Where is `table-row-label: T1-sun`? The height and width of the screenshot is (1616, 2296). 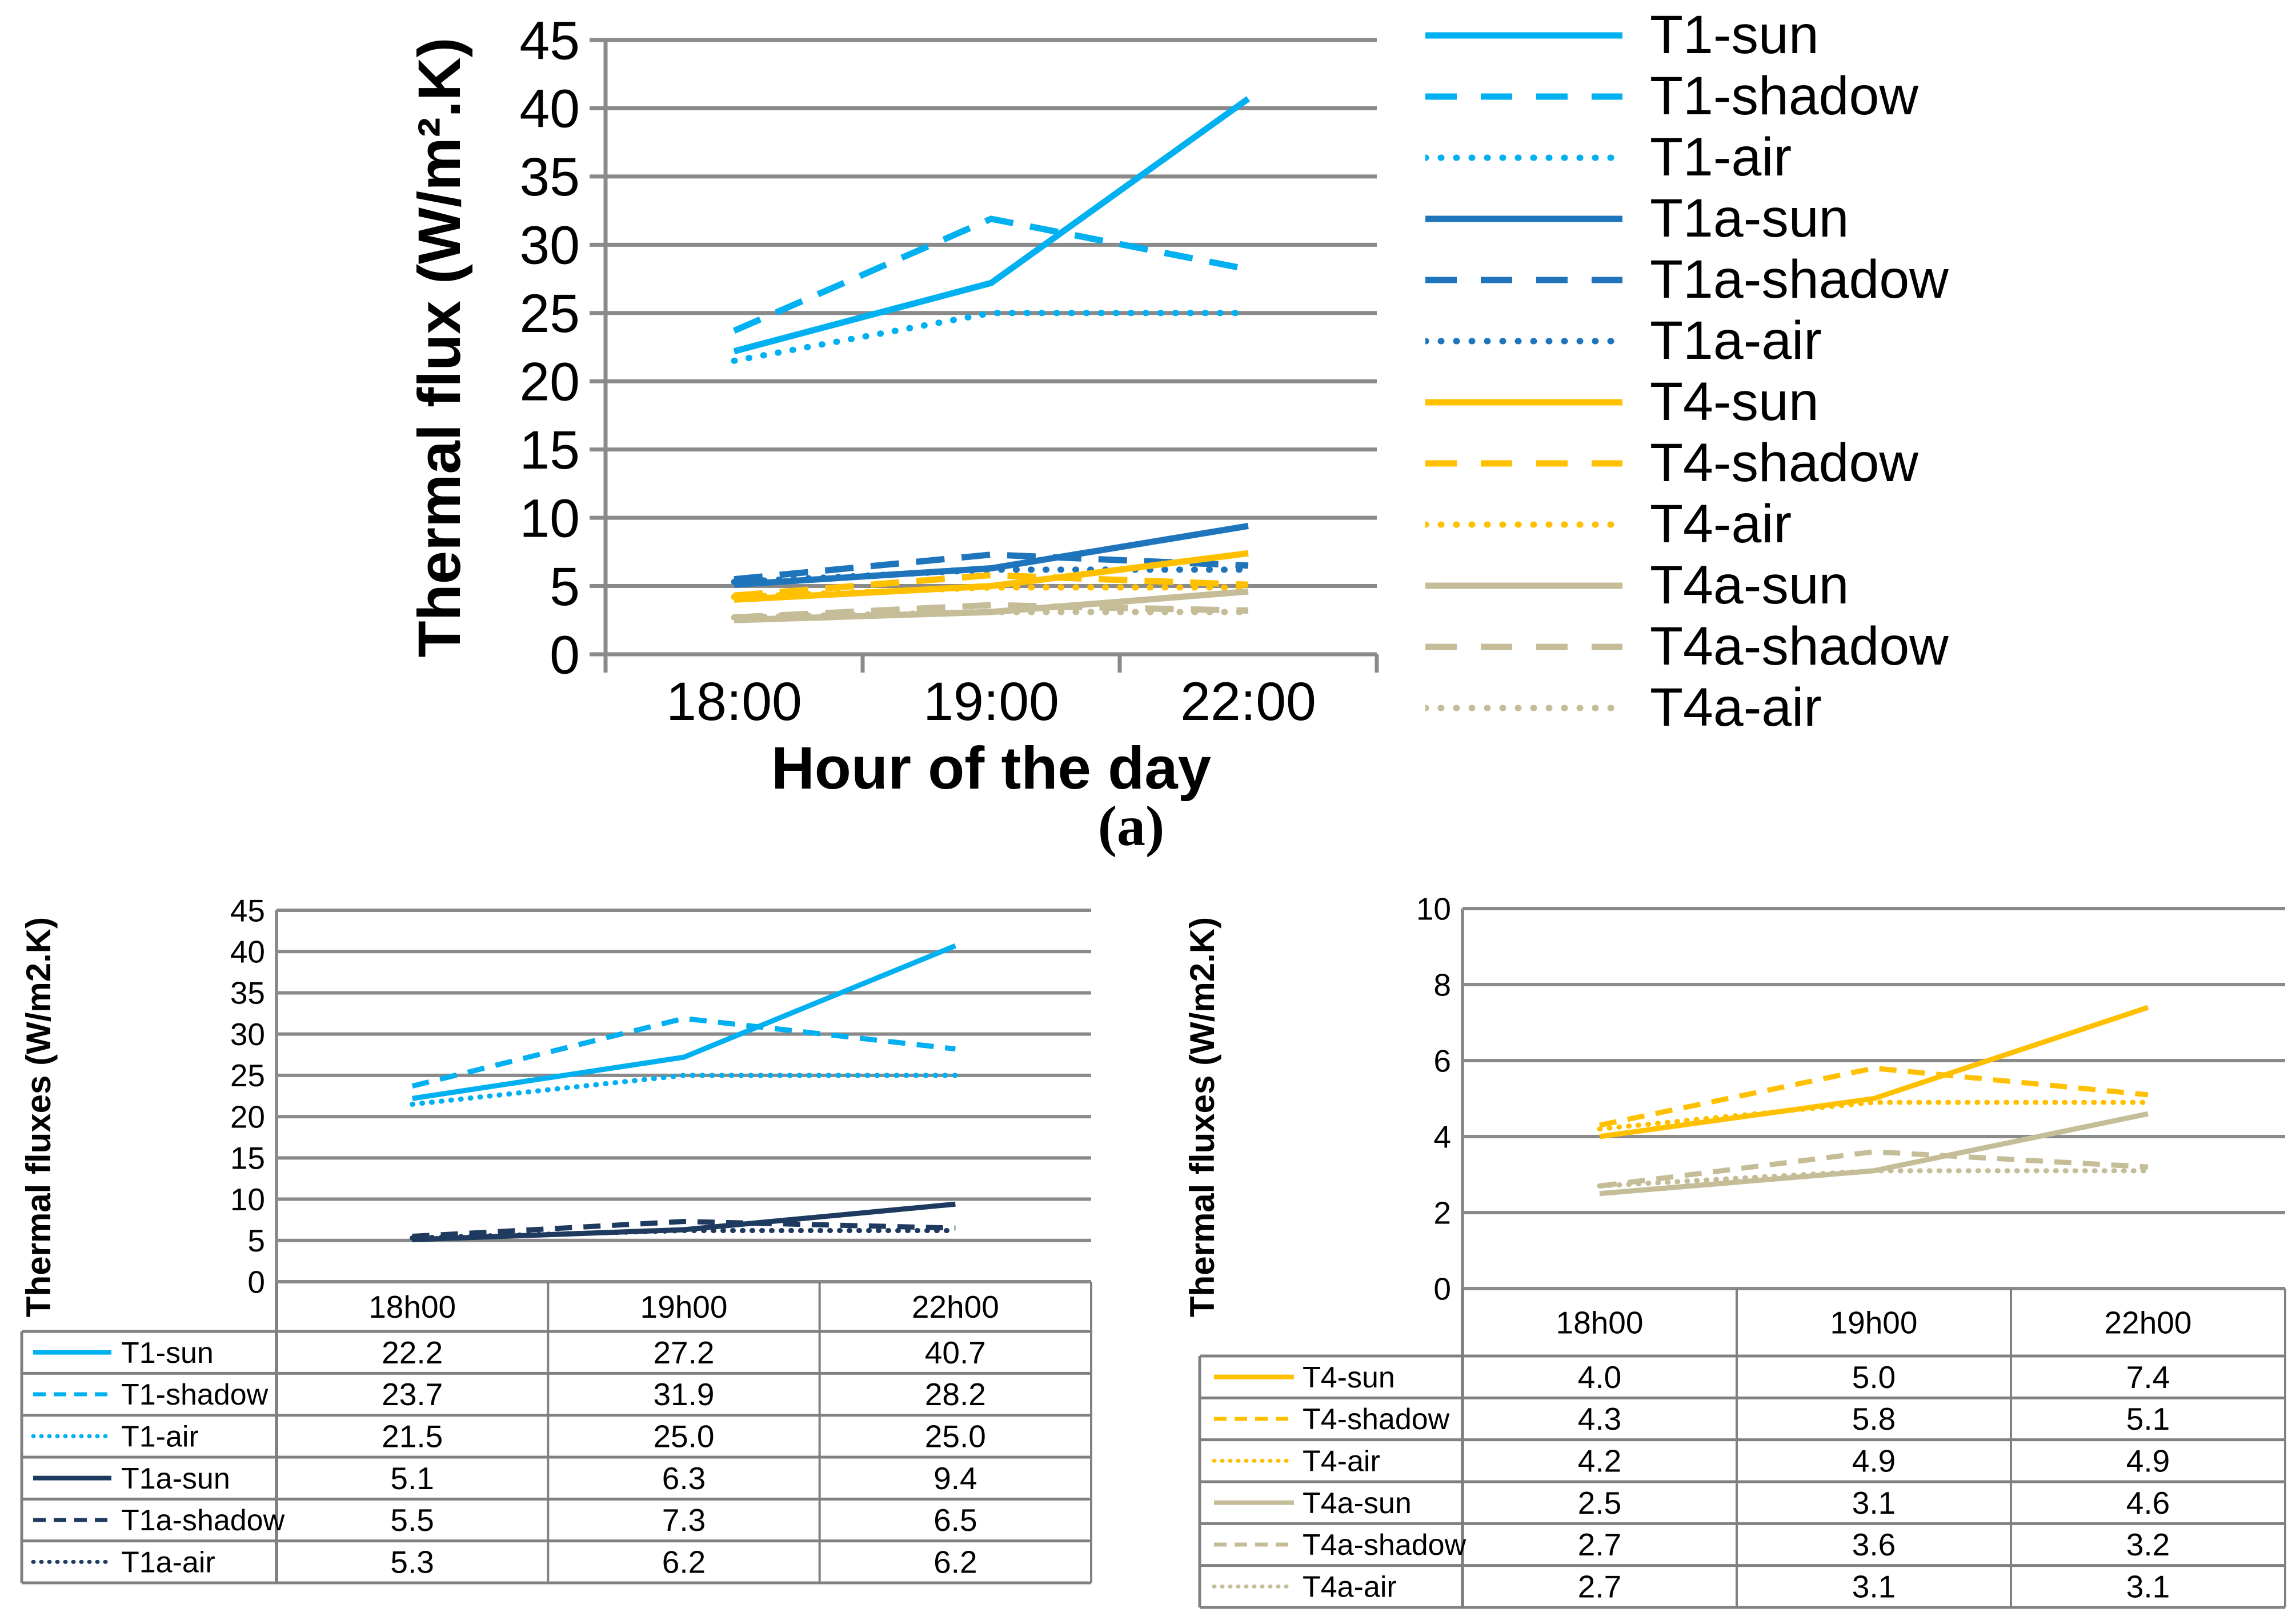
table-row-label: T1-sun is located at coordinates (168, 1353).